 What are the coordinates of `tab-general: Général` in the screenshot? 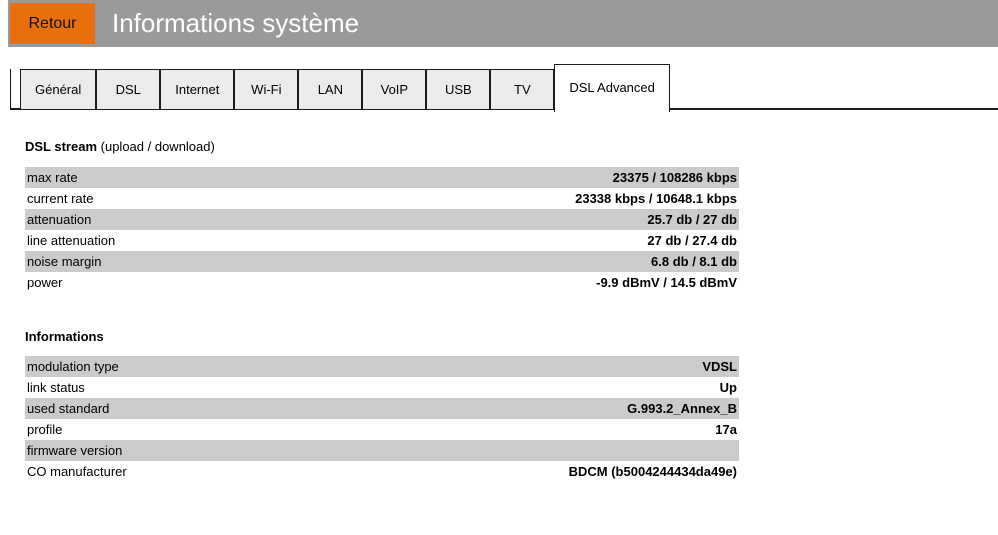 It's located at (58, 89).